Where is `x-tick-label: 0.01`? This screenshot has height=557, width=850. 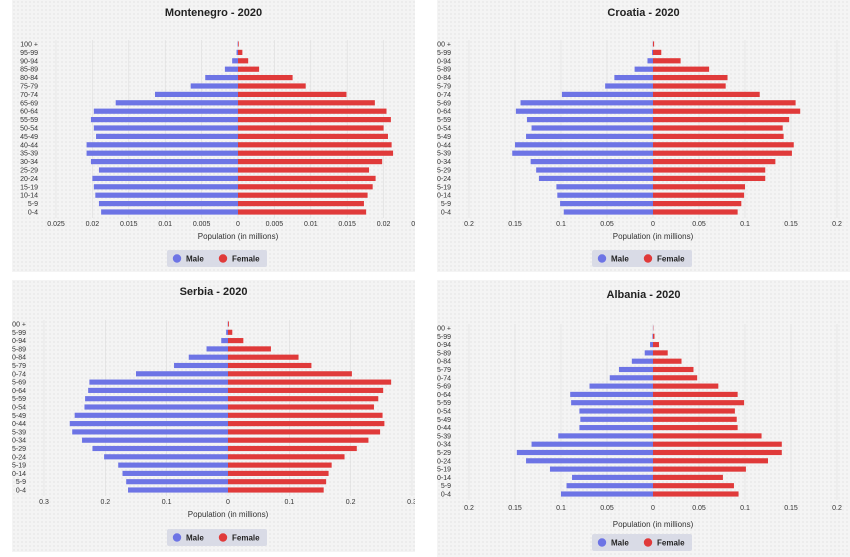
x-tick-label: 0.01 is located at coordinates (165, 224).